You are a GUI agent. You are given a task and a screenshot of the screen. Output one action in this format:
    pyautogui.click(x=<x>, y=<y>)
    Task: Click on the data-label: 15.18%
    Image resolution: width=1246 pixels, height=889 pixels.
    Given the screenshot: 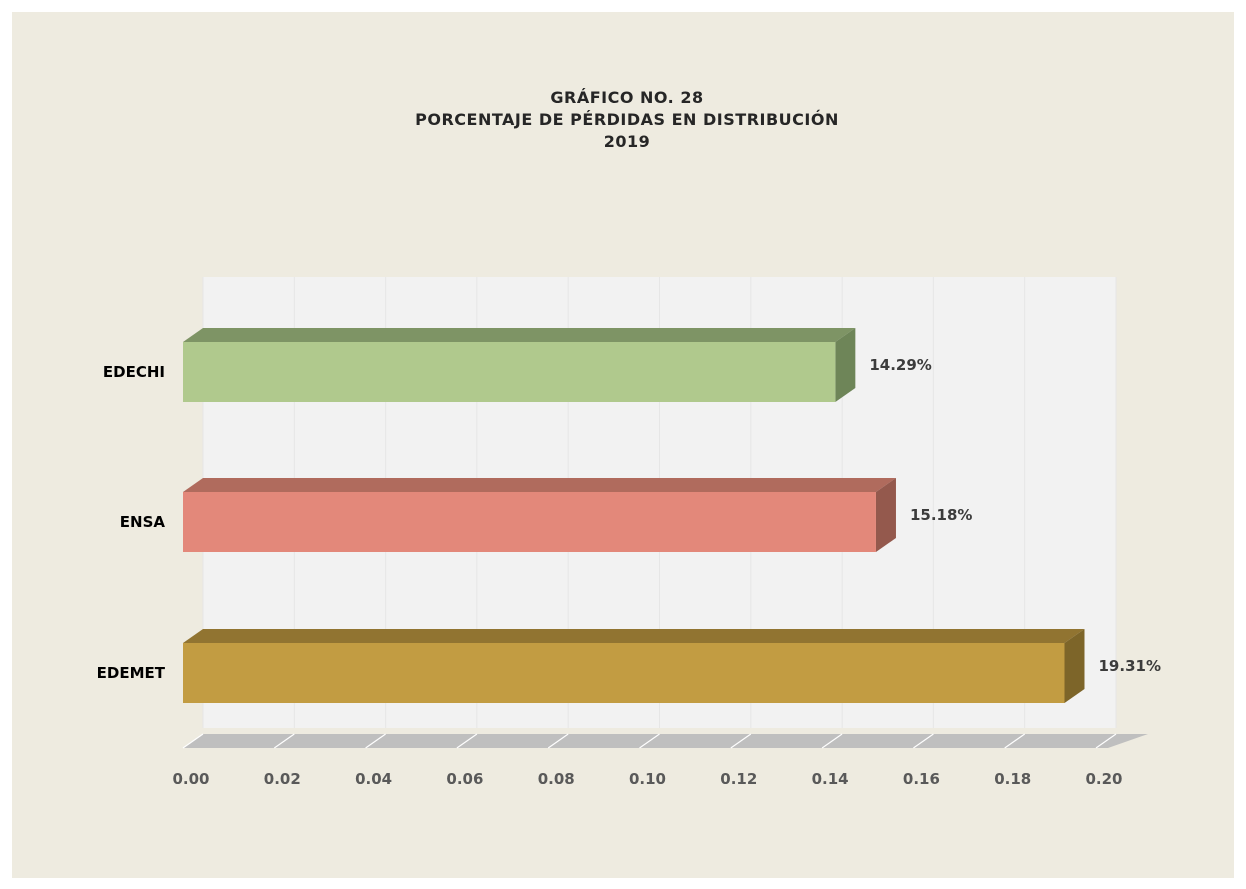 What is the action you would take?
    pyautogui.click(x=941, y=515)
    